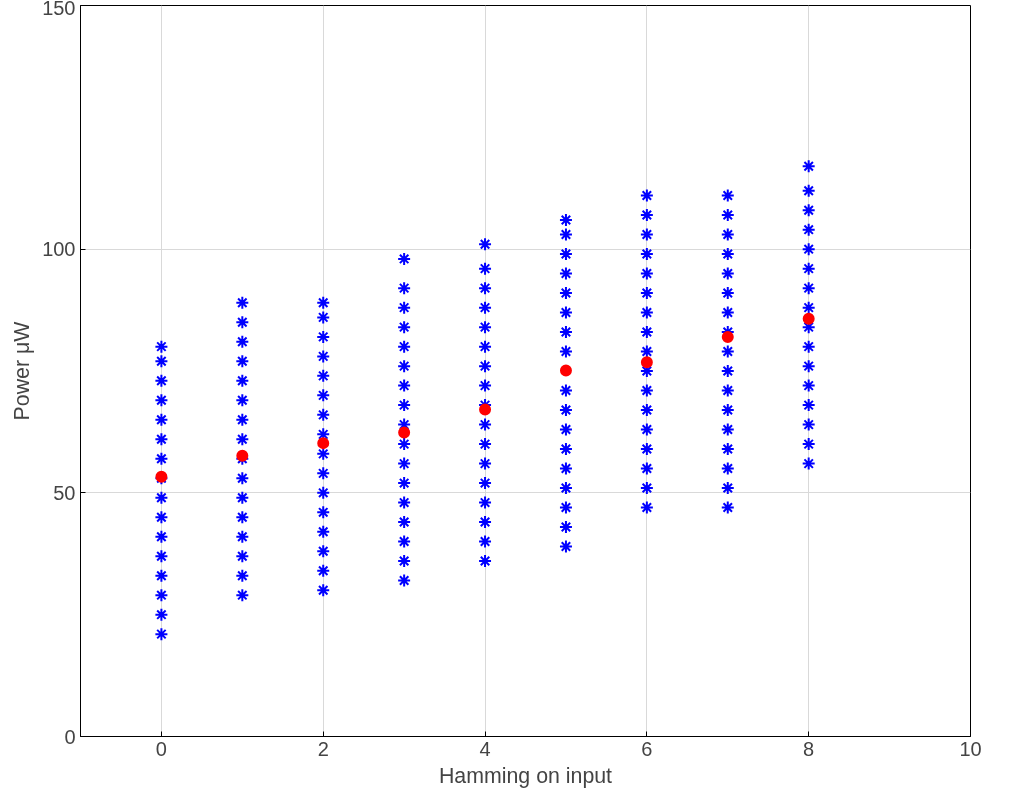 The height and width of the screenshot is (798, 1012). I want to click on x-axis-title: Hamming on input, so click(525, 775).